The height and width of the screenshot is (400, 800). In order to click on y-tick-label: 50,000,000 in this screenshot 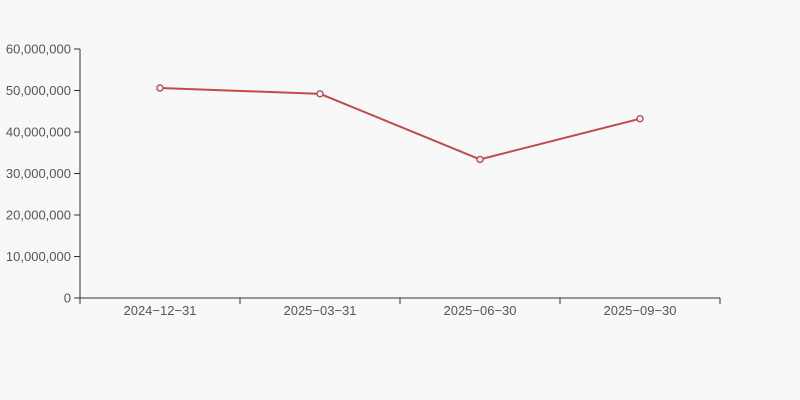, I will do `click(38, 90)`.